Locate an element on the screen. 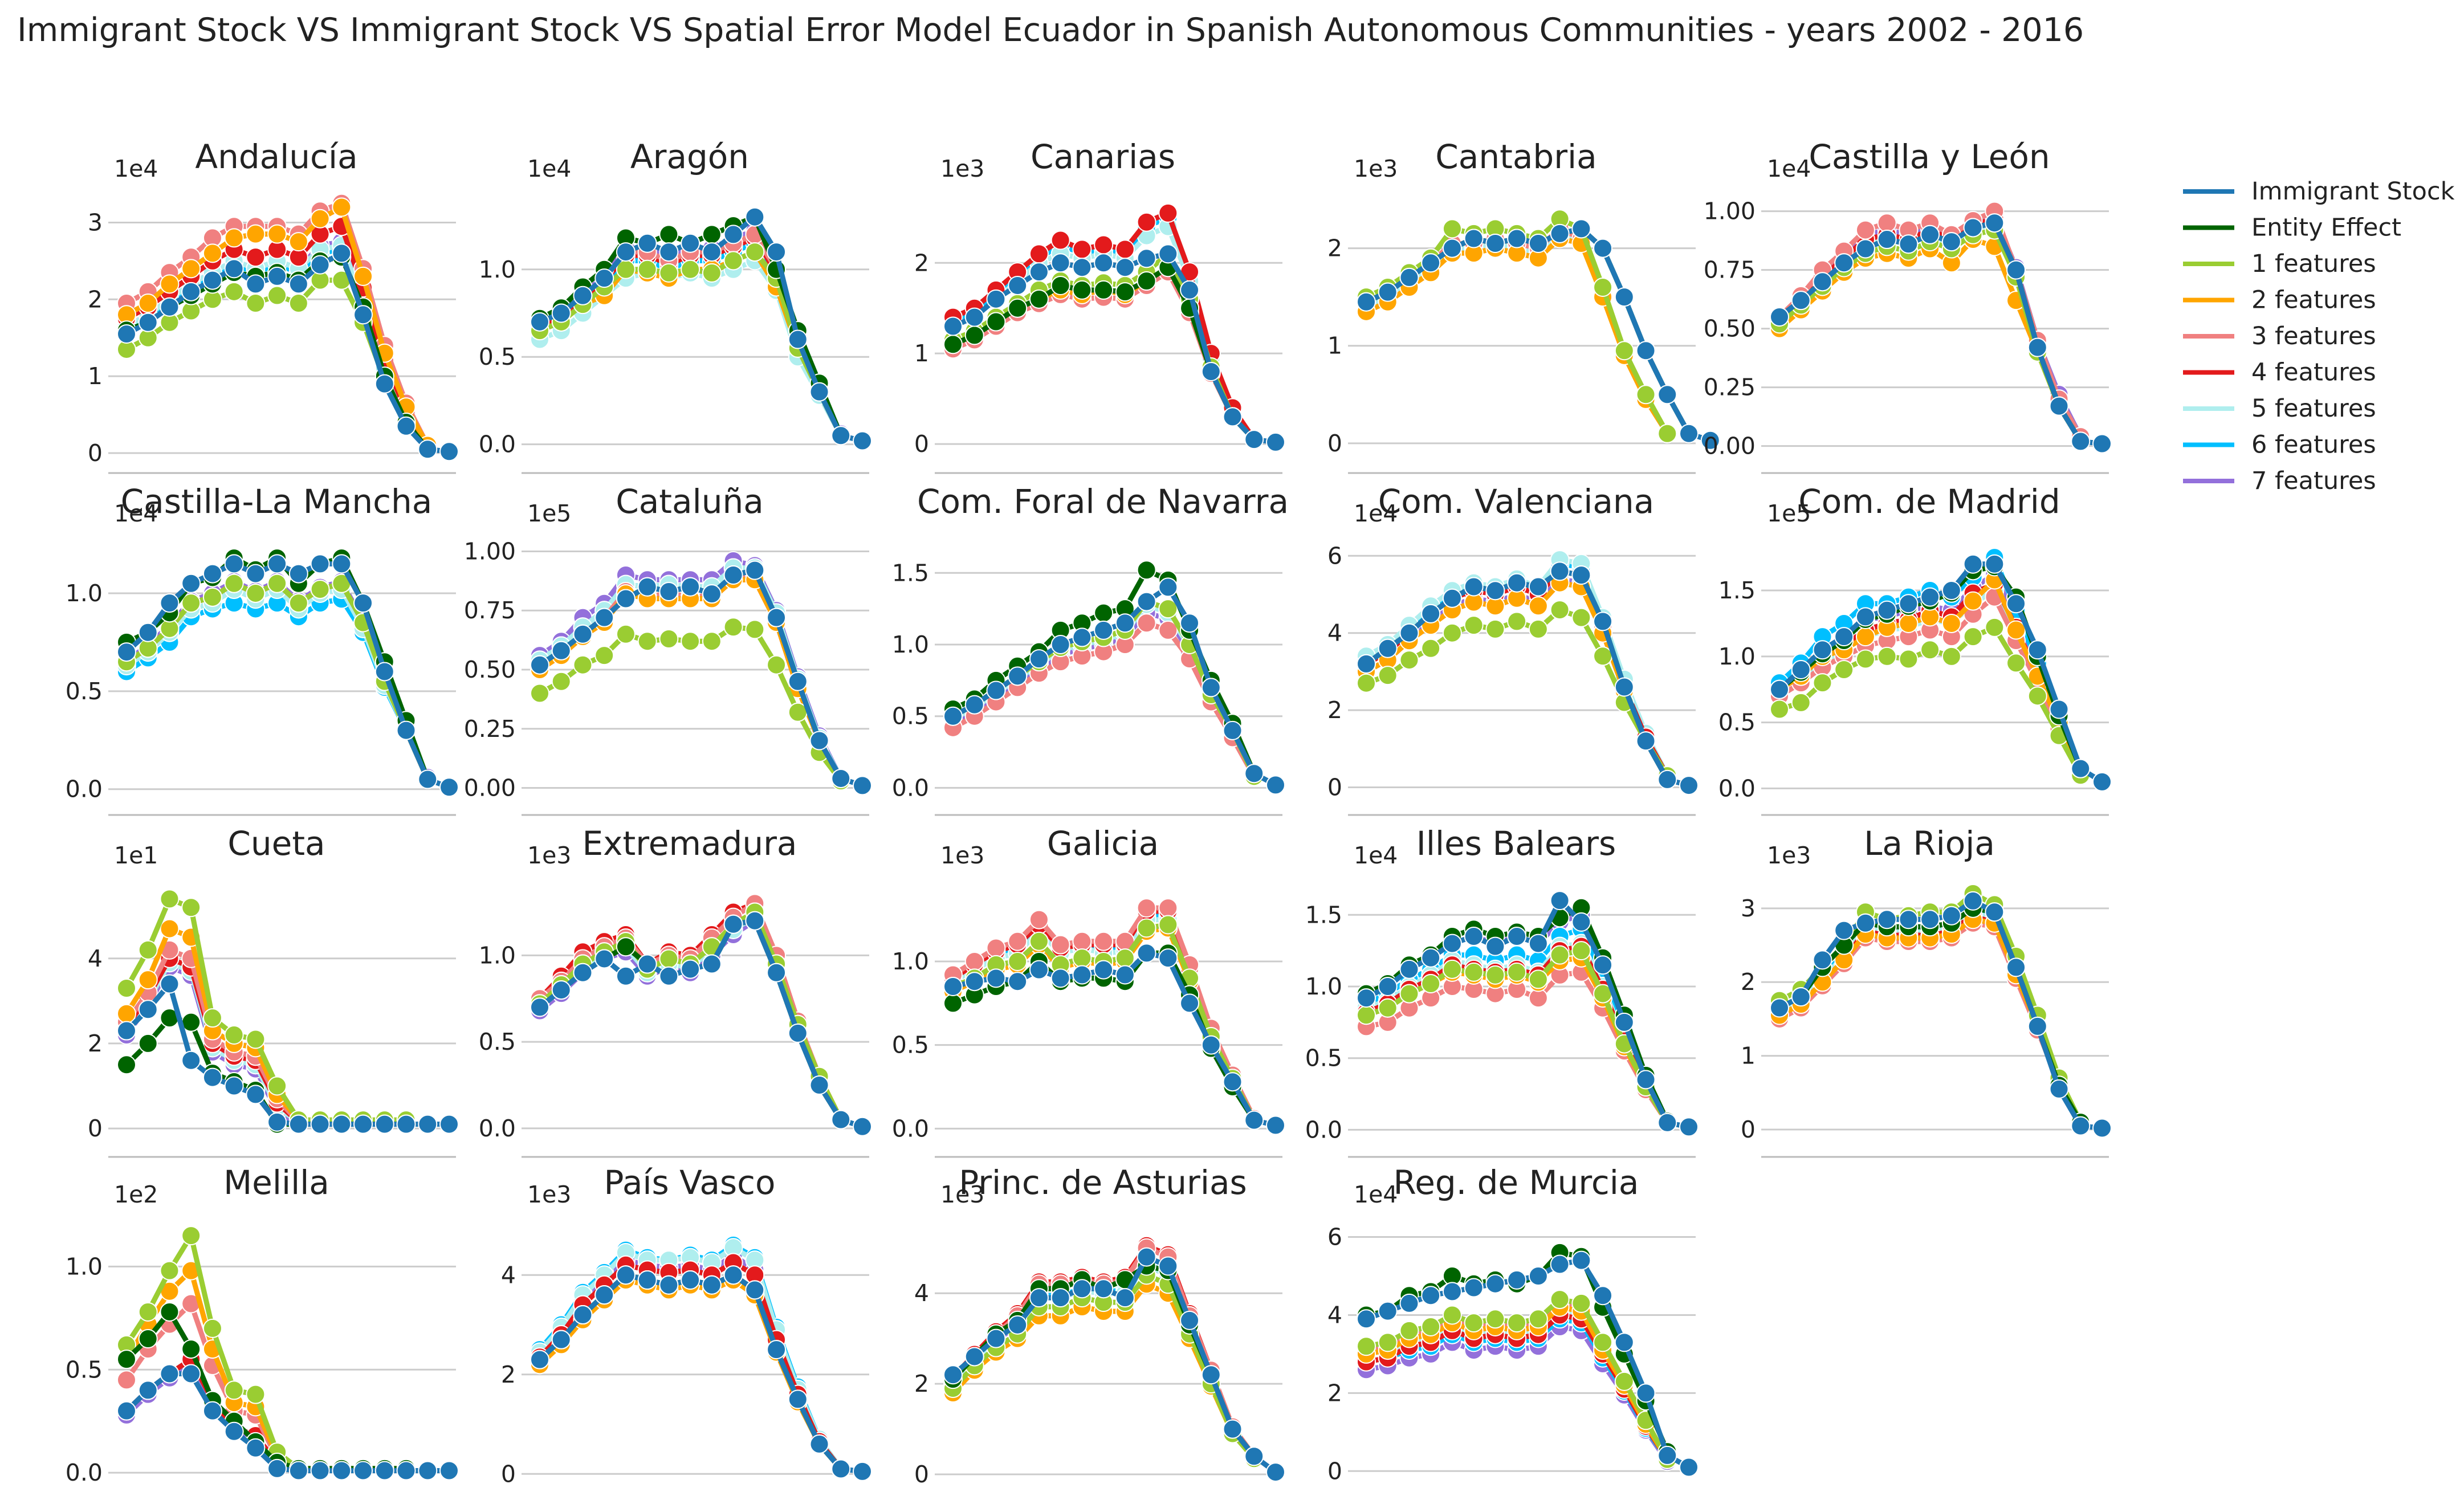  panel-title: Com. de Madrid is located at coordinates (1929, 501).